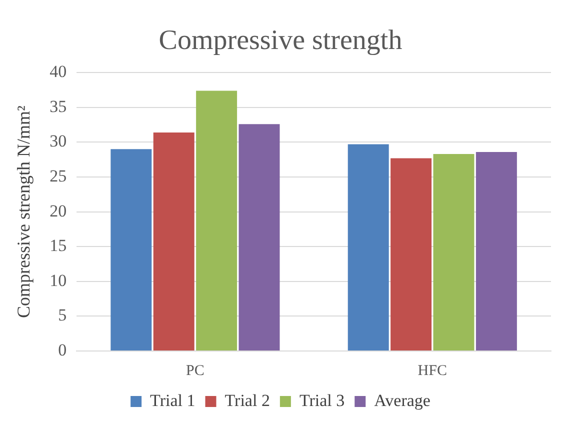  What do you see at coordinates (280, 40) in the screenshot?
I see `chart-title: Compressive strength` at bounding box center [280, 40].